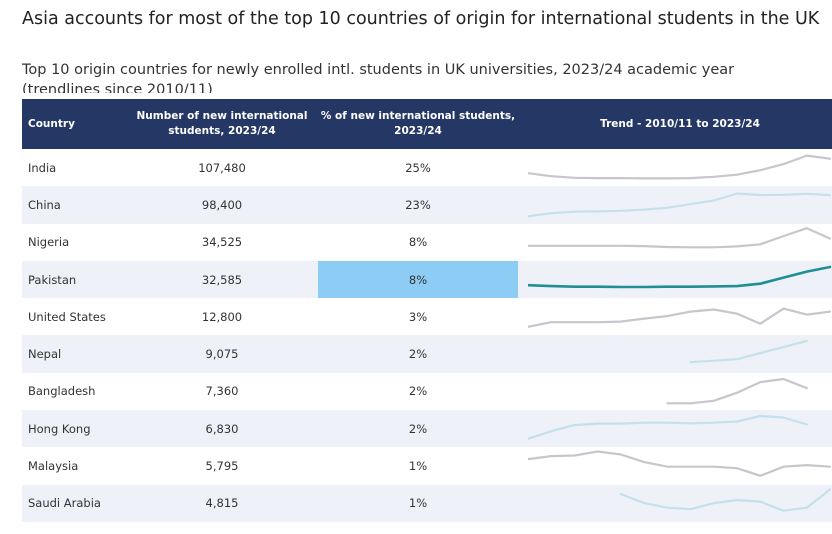 The image size is (832, 534). I want to click on trend-line-hong-kong, so click(668, 427).